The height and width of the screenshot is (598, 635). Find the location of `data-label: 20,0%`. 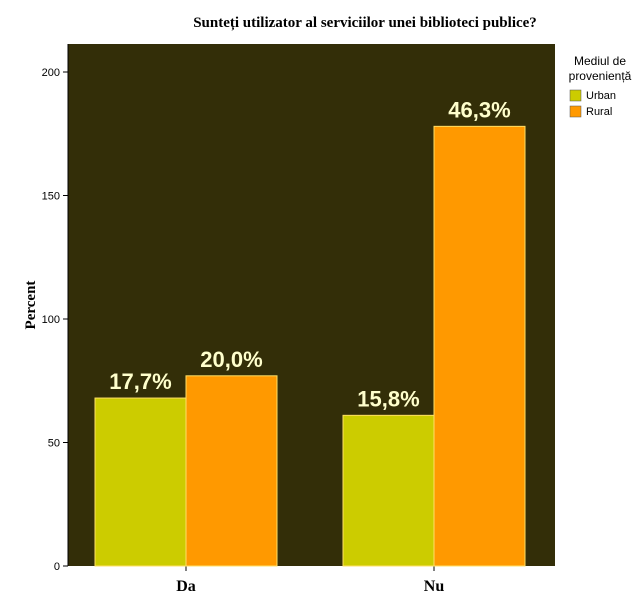

data-label: 20,0% is located at coordinates (231, 359).